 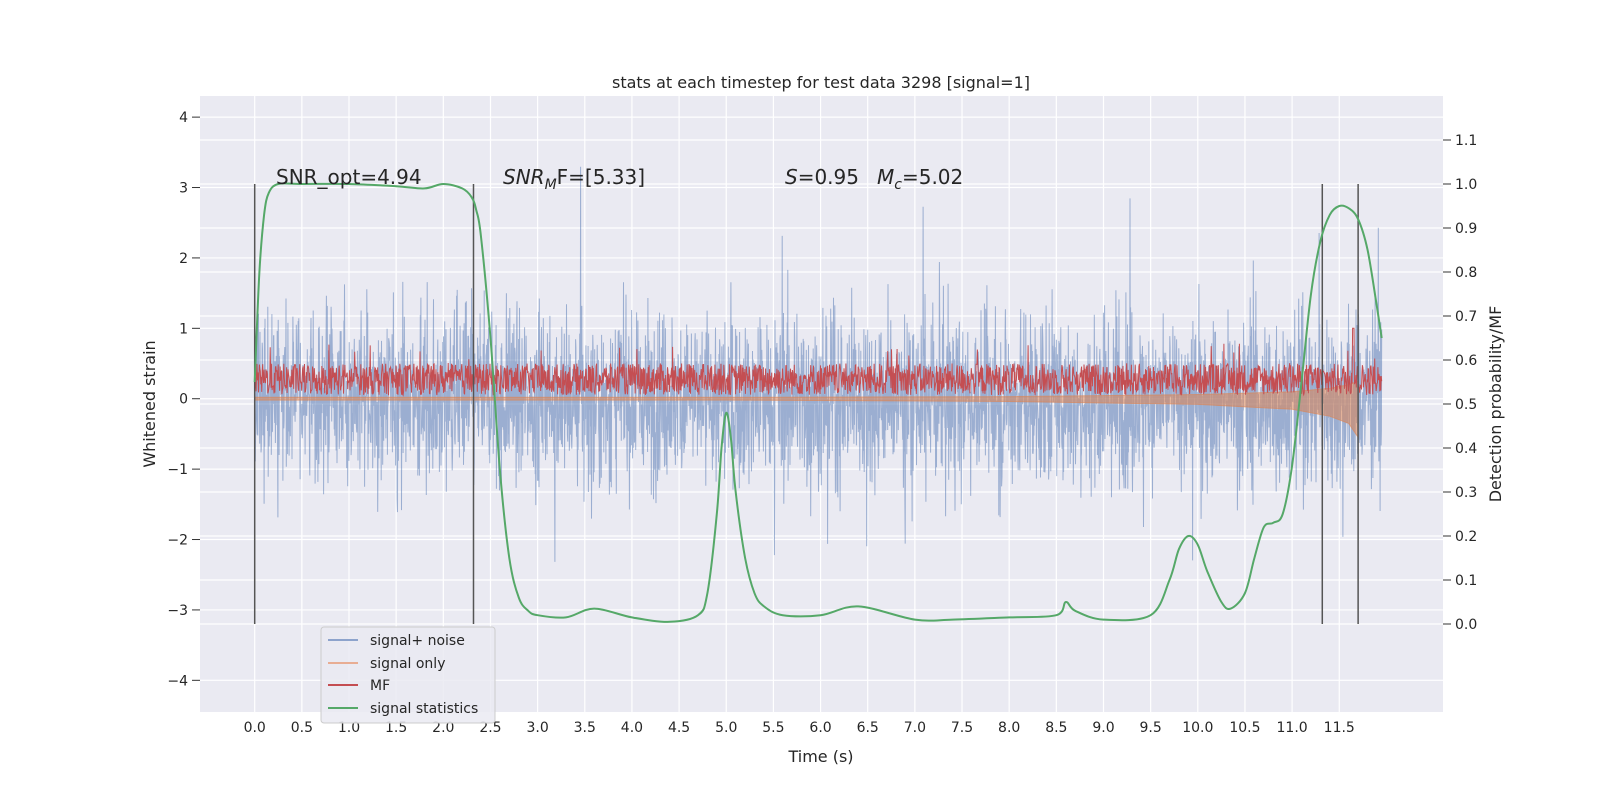 What do you see at coordinates (183, 118) in the screenshot?
I see `y-left-tick-label: 4` at bounding box center [183, 118].